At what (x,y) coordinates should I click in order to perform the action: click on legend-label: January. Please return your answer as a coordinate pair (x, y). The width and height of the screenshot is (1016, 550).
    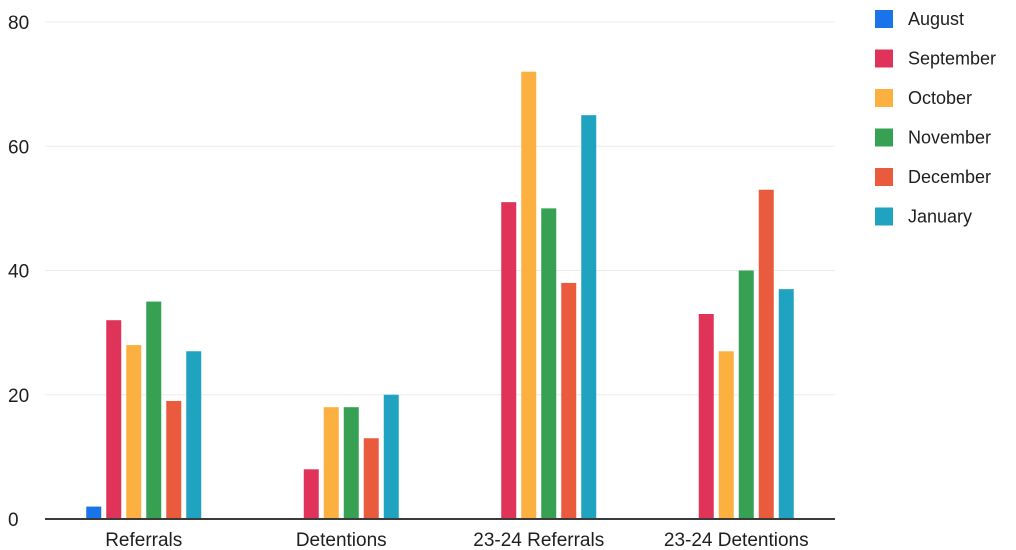
    Looking at the image, I should click on (940, 217).